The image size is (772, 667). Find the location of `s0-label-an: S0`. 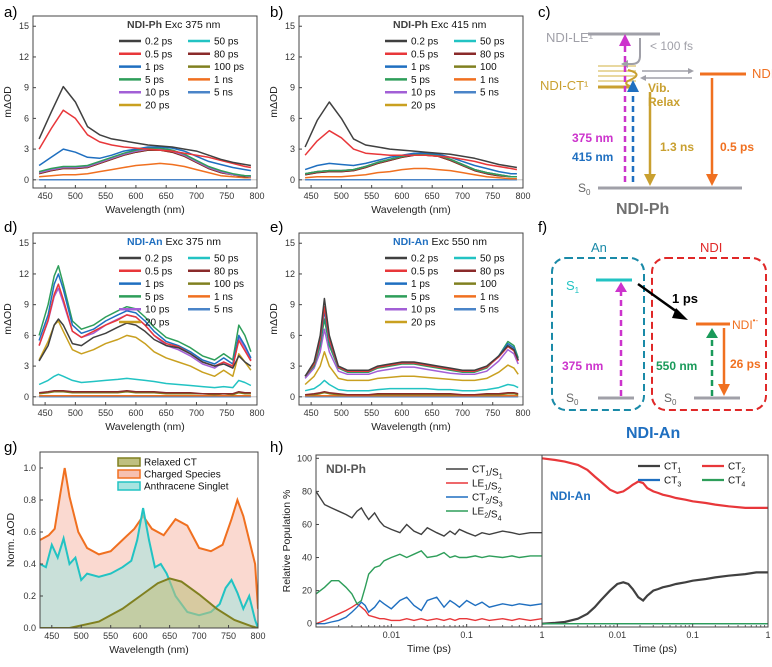

s0-label-an: S0 is located at coordinates (572, 399).